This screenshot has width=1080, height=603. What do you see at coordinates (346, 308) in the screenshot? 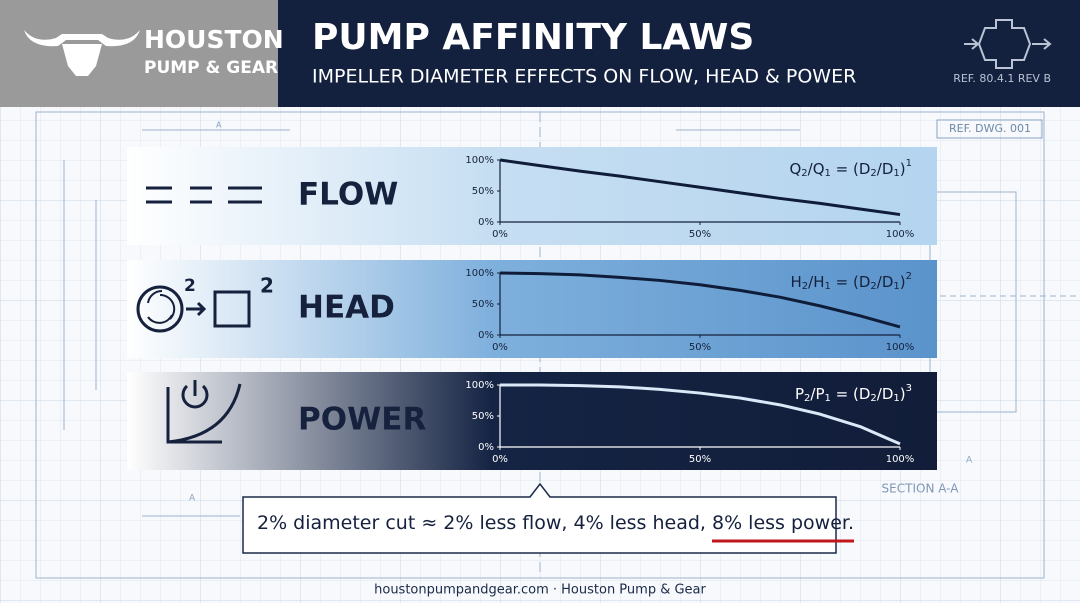
I see `panel-label: HEAD` at bounding box center [346, 308].